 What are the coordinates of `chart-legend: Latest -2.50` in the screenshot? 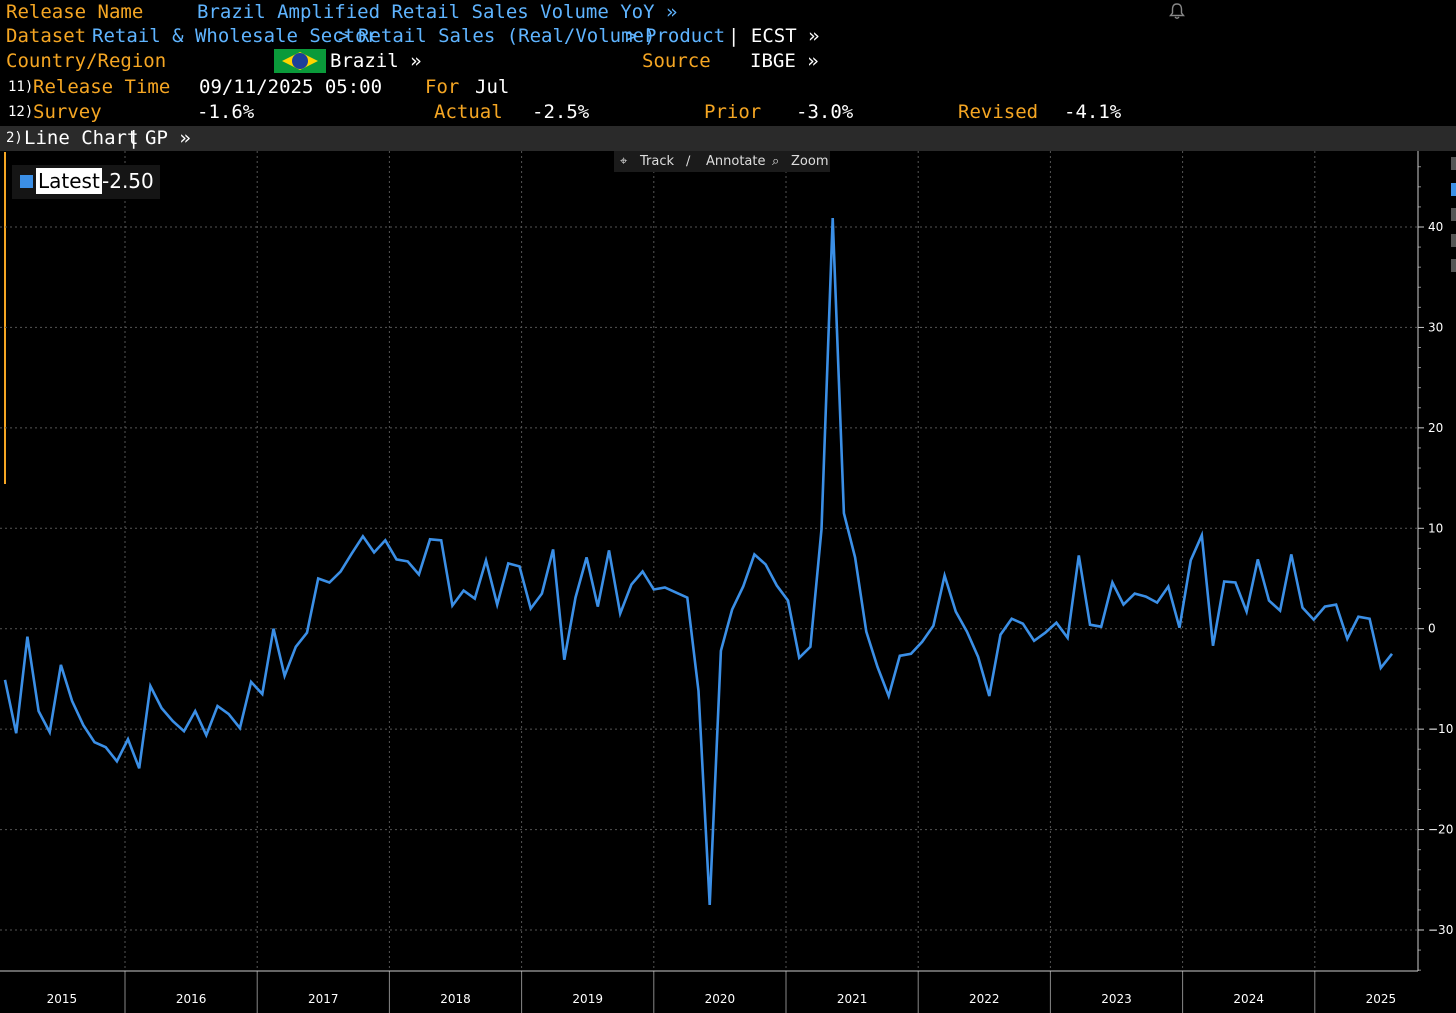 It's located at (86, 182).